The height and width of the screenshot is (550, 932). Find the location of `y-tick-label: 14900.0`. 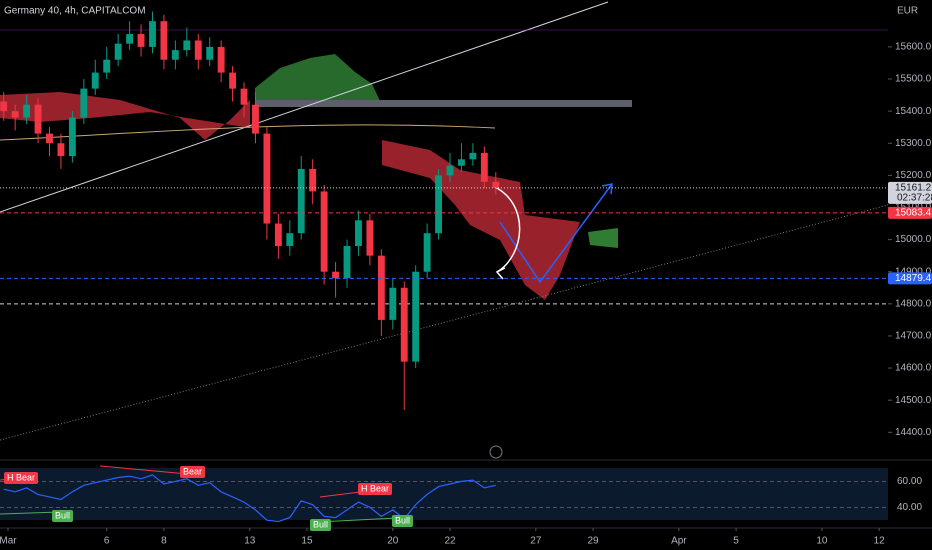

y-tick-label: 14900.0 is located at coordinates (913, 271).